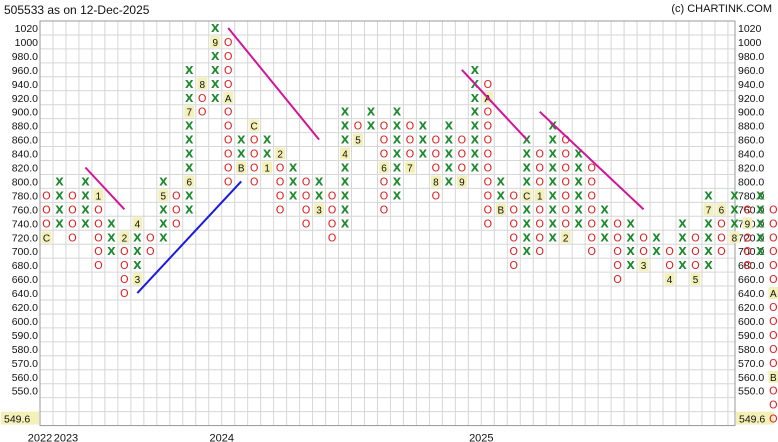  I want to click on y-tick-label: 680.0, so click(751, 266).